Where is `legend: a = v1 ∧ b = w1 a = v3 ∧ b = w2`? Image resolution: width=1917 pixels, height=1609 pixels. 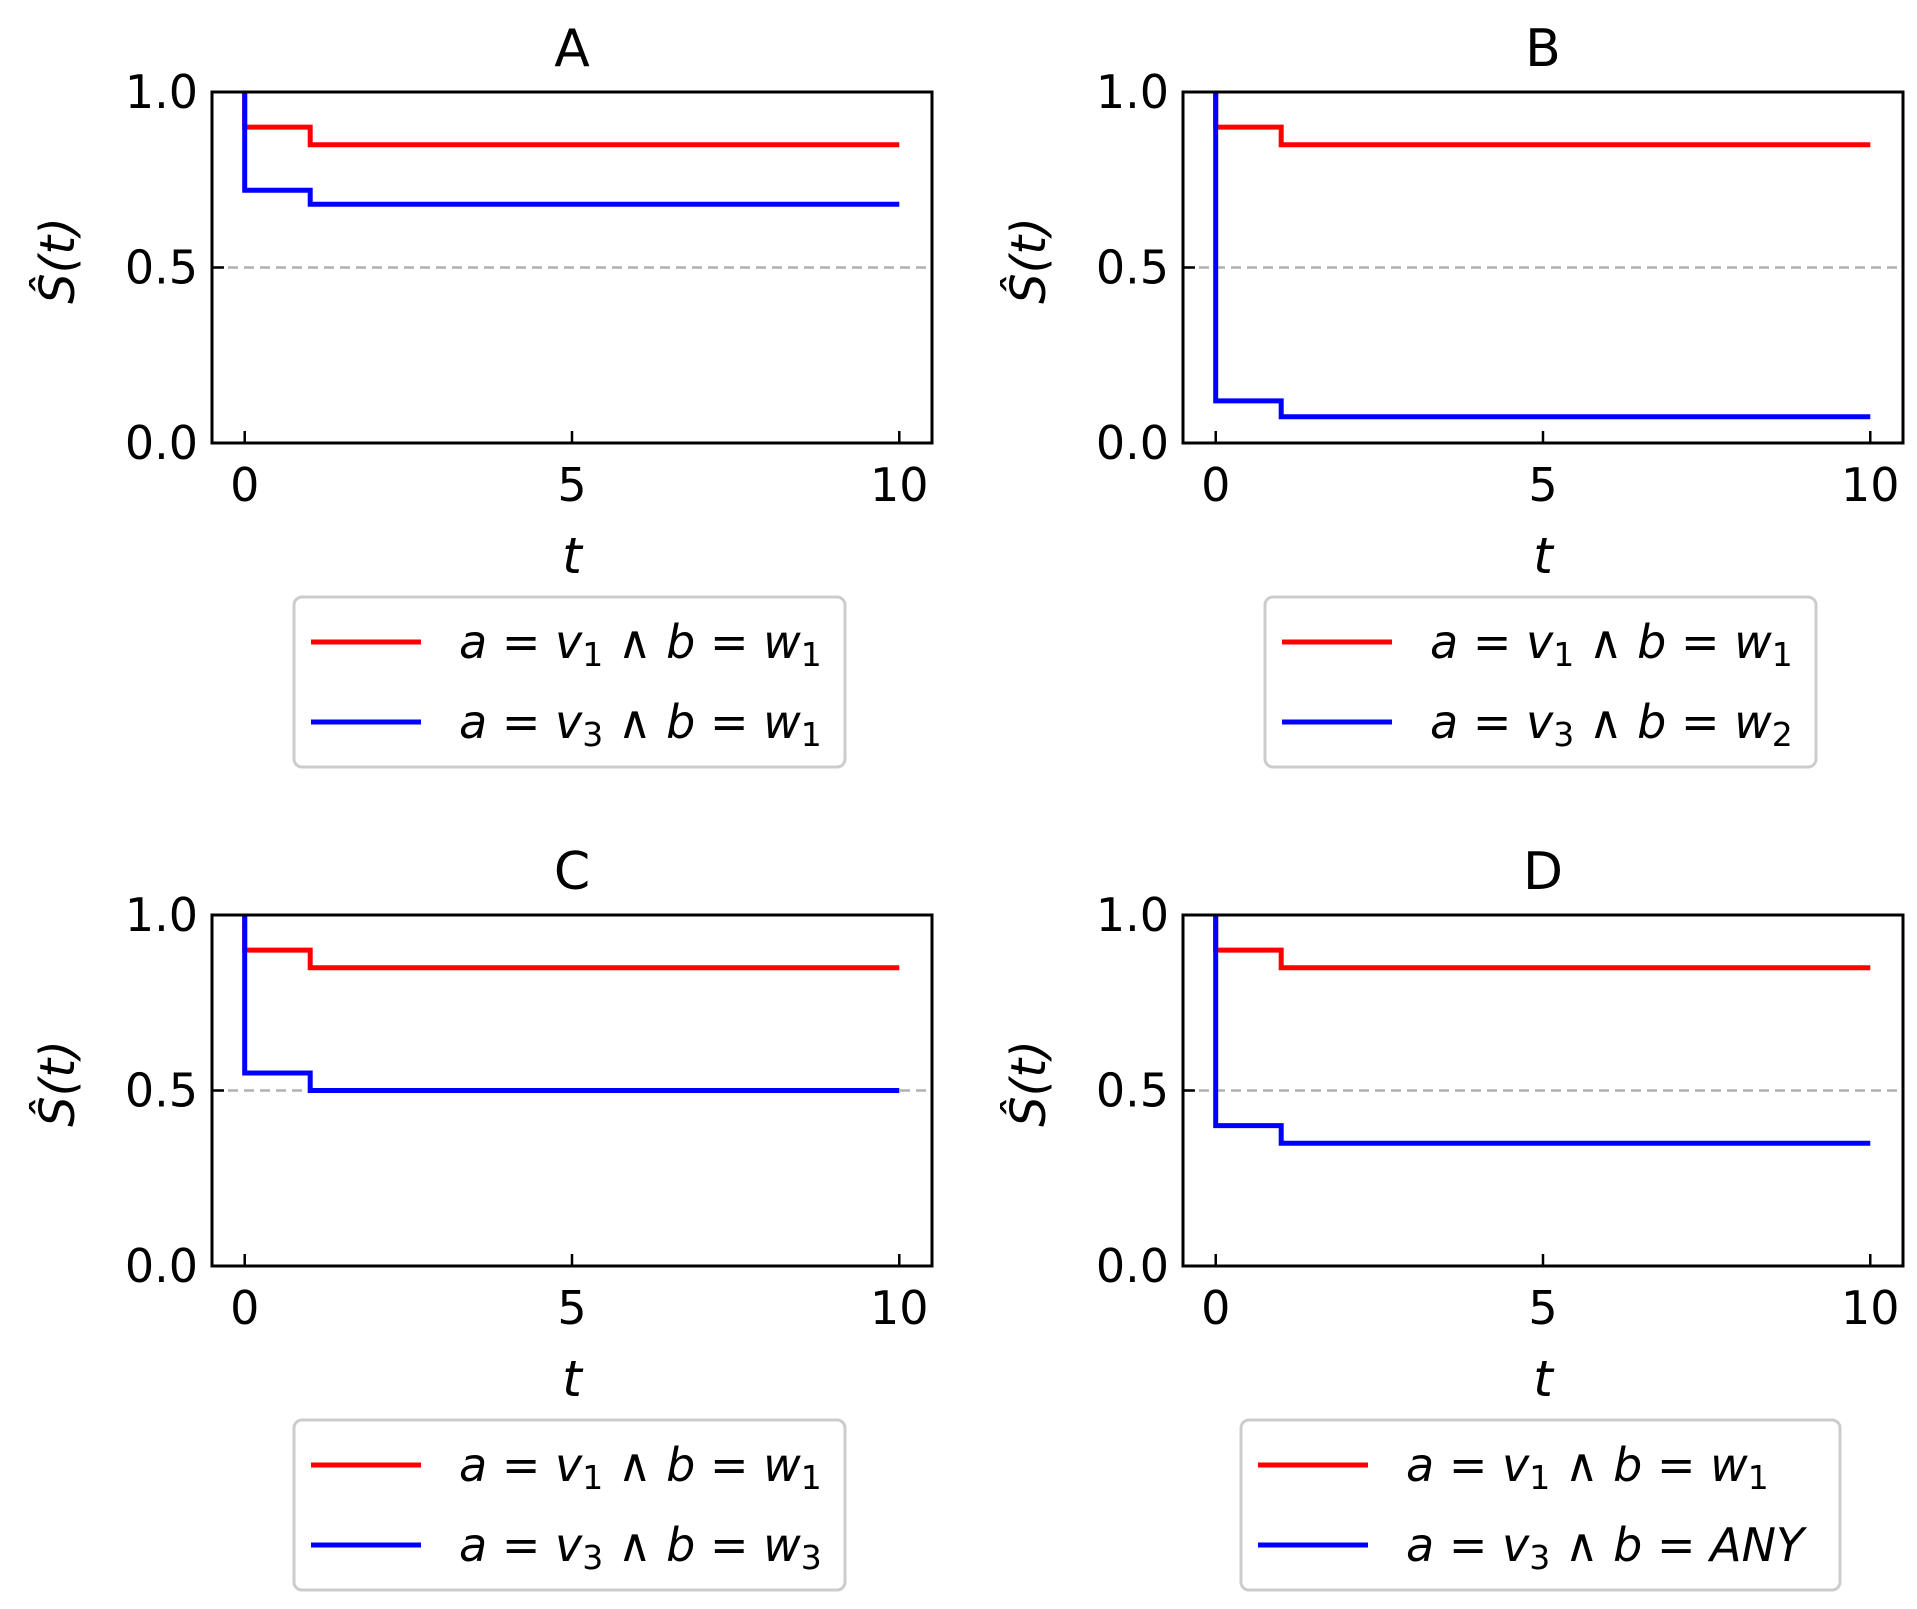
legend: a = v1 ∧ b = w1 a = v3 ∧ b = w2 is located at coordinates (1540, 682).